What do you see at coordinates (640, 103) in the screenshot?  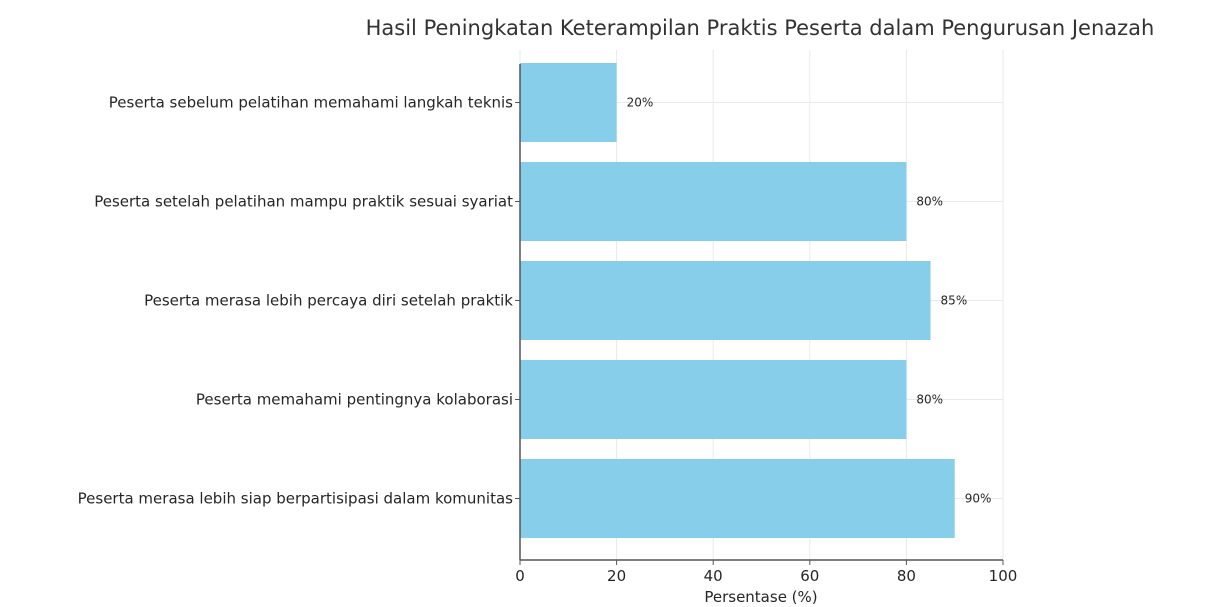 I see `data-label: 20%` at bounding box center [640, 103].